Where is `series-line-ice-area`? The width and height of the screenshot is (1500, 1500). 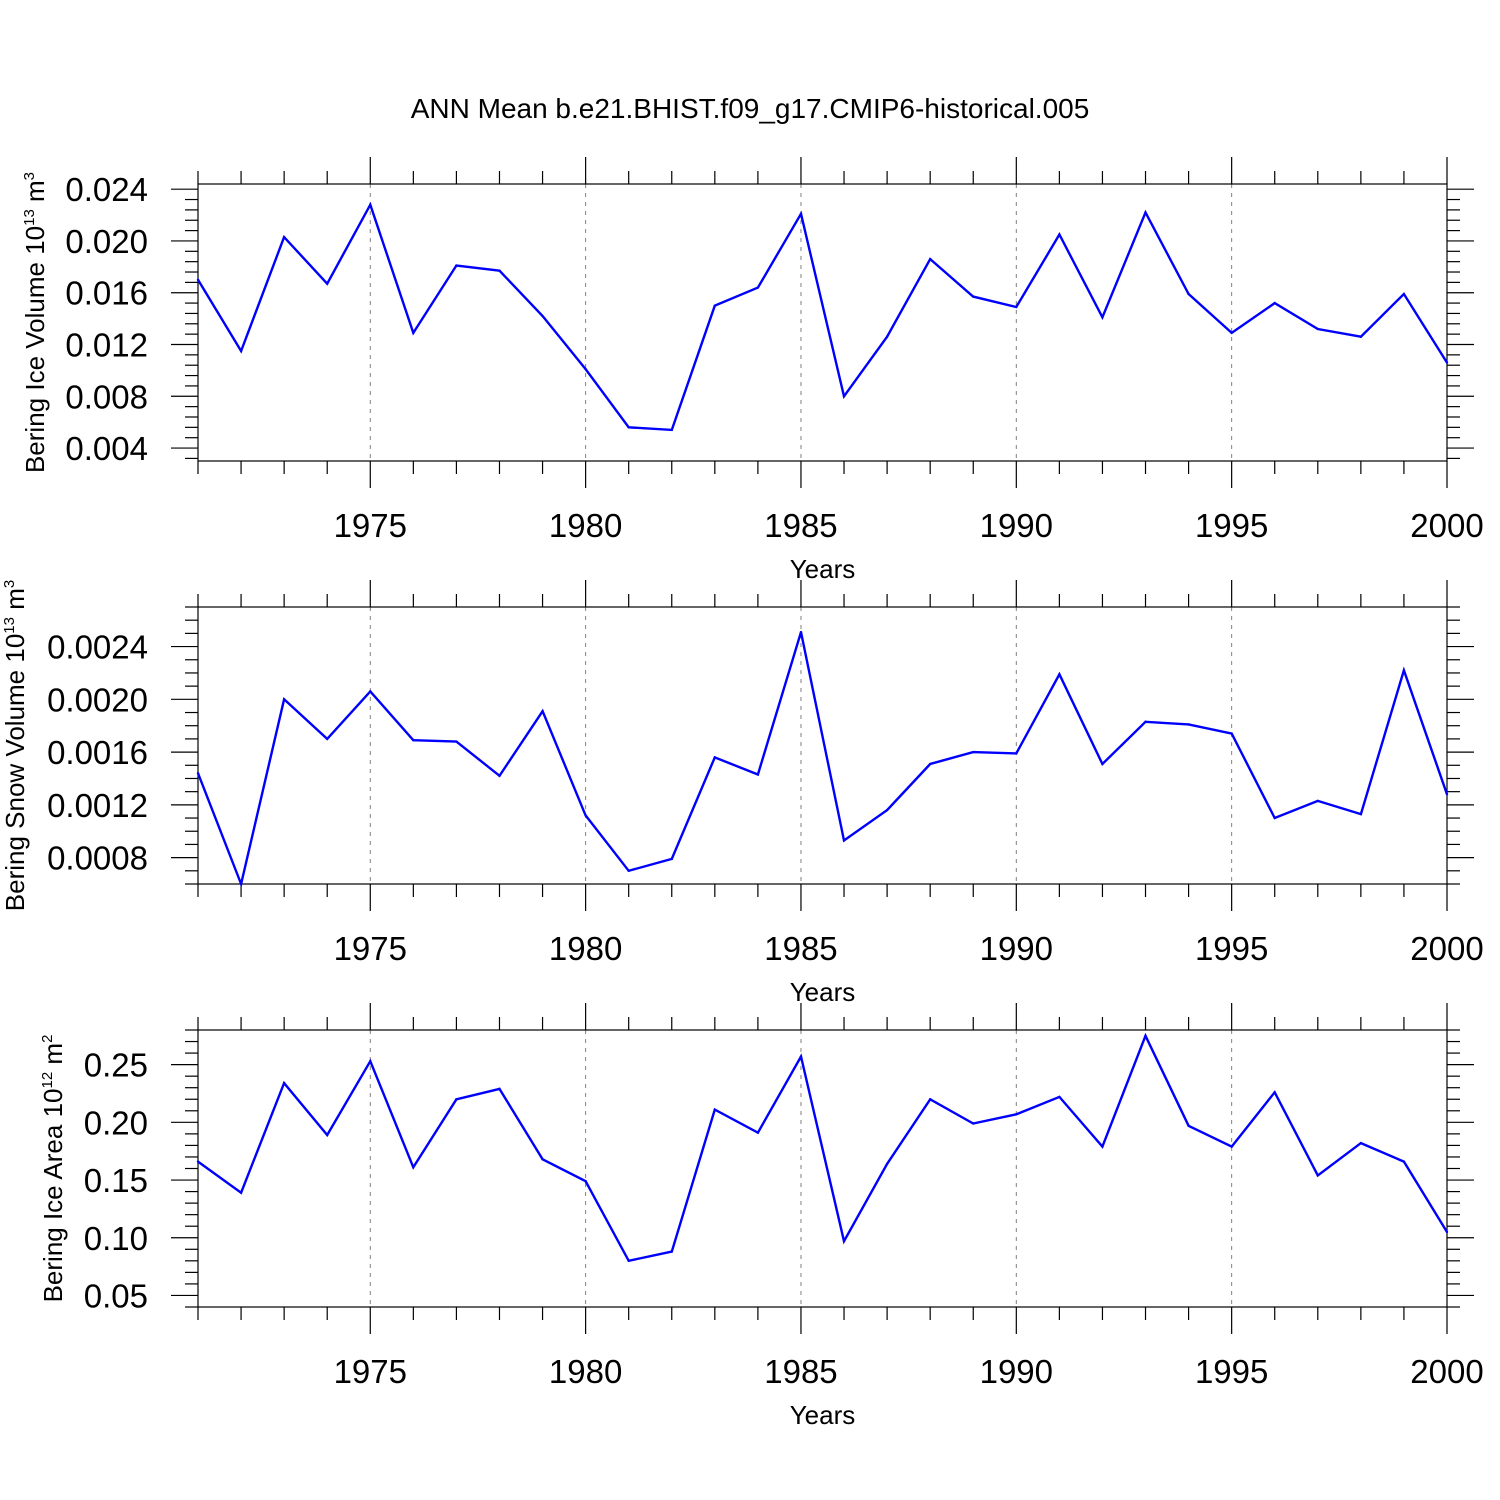
series-line-ice-area is located at coordinates (823, 1147).